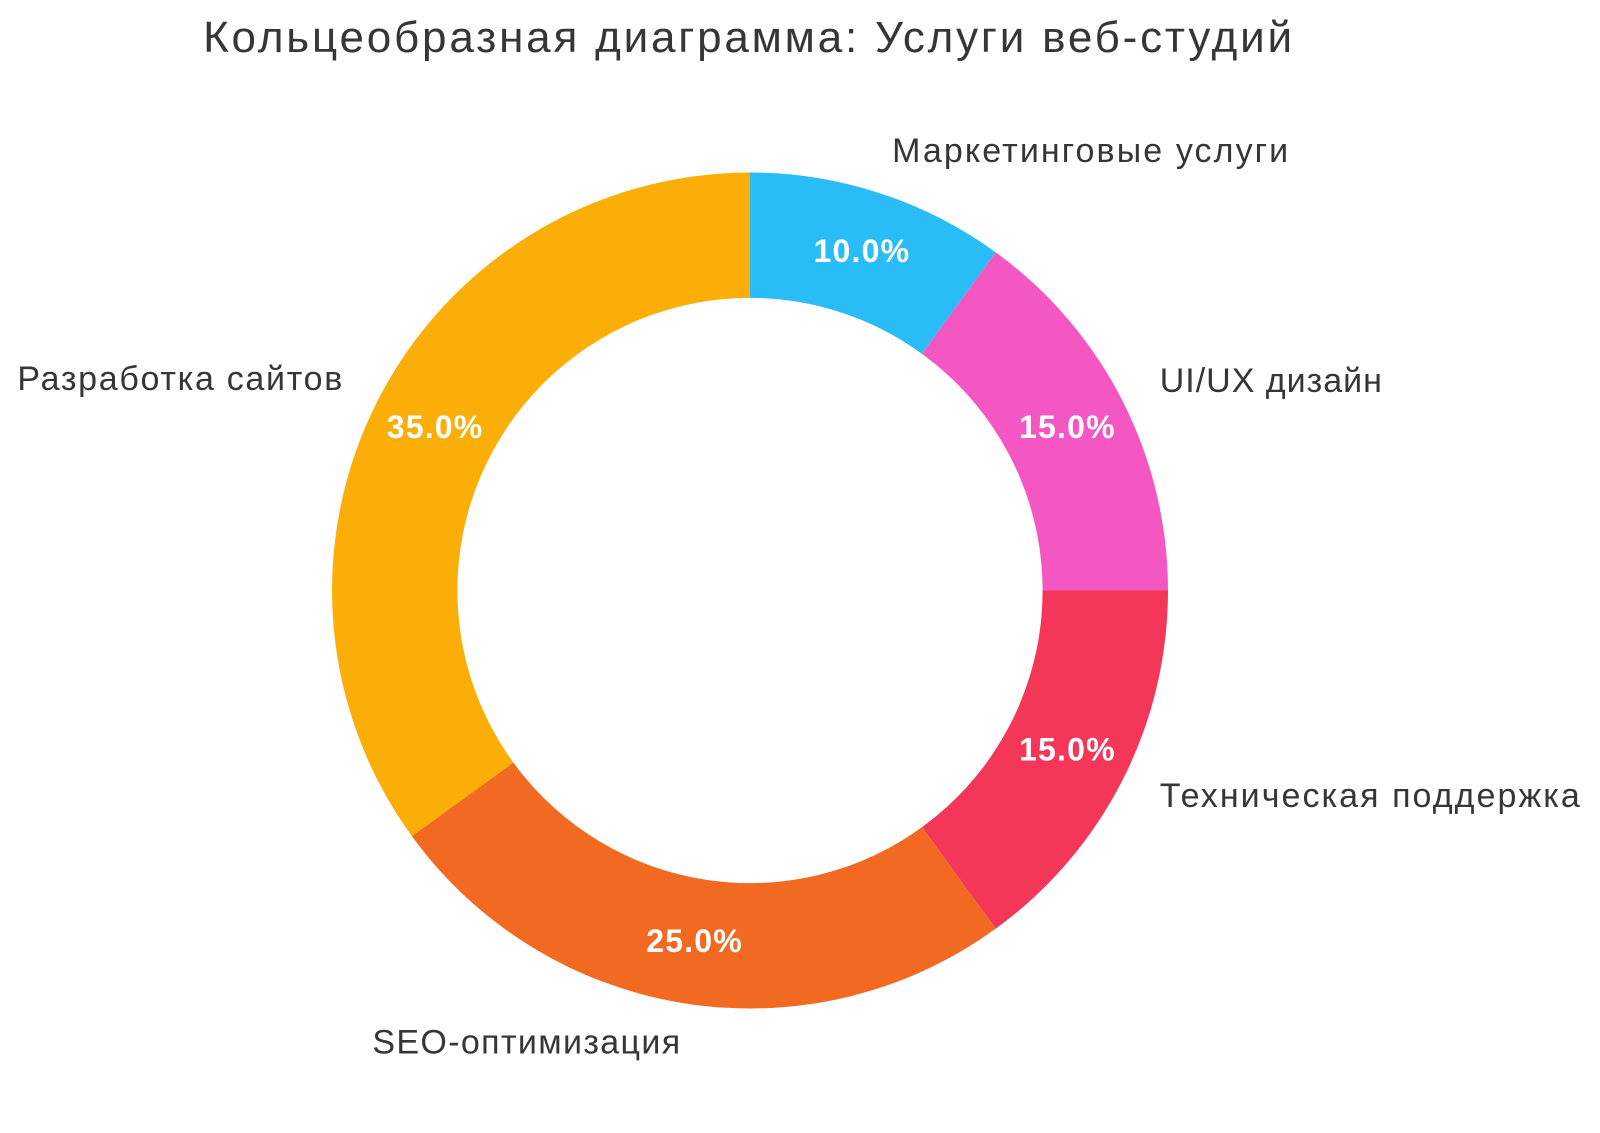 This screenshot has width=1600, height=1133. Describe the element at coordinates (862, 251) in the screenshot. I see `svg-text: 10.0%` at that location.